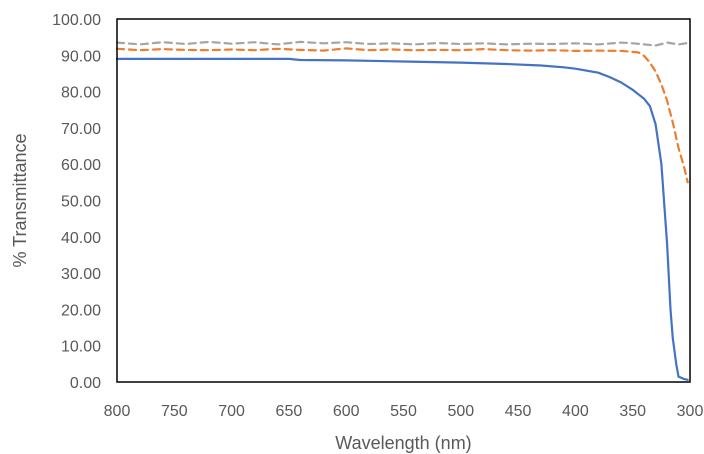 This screenshot has height=454, width=704. Describe the element at coordinates (81, 56) in the screenshot. I see `y-tick-label: 90.00` at that location.